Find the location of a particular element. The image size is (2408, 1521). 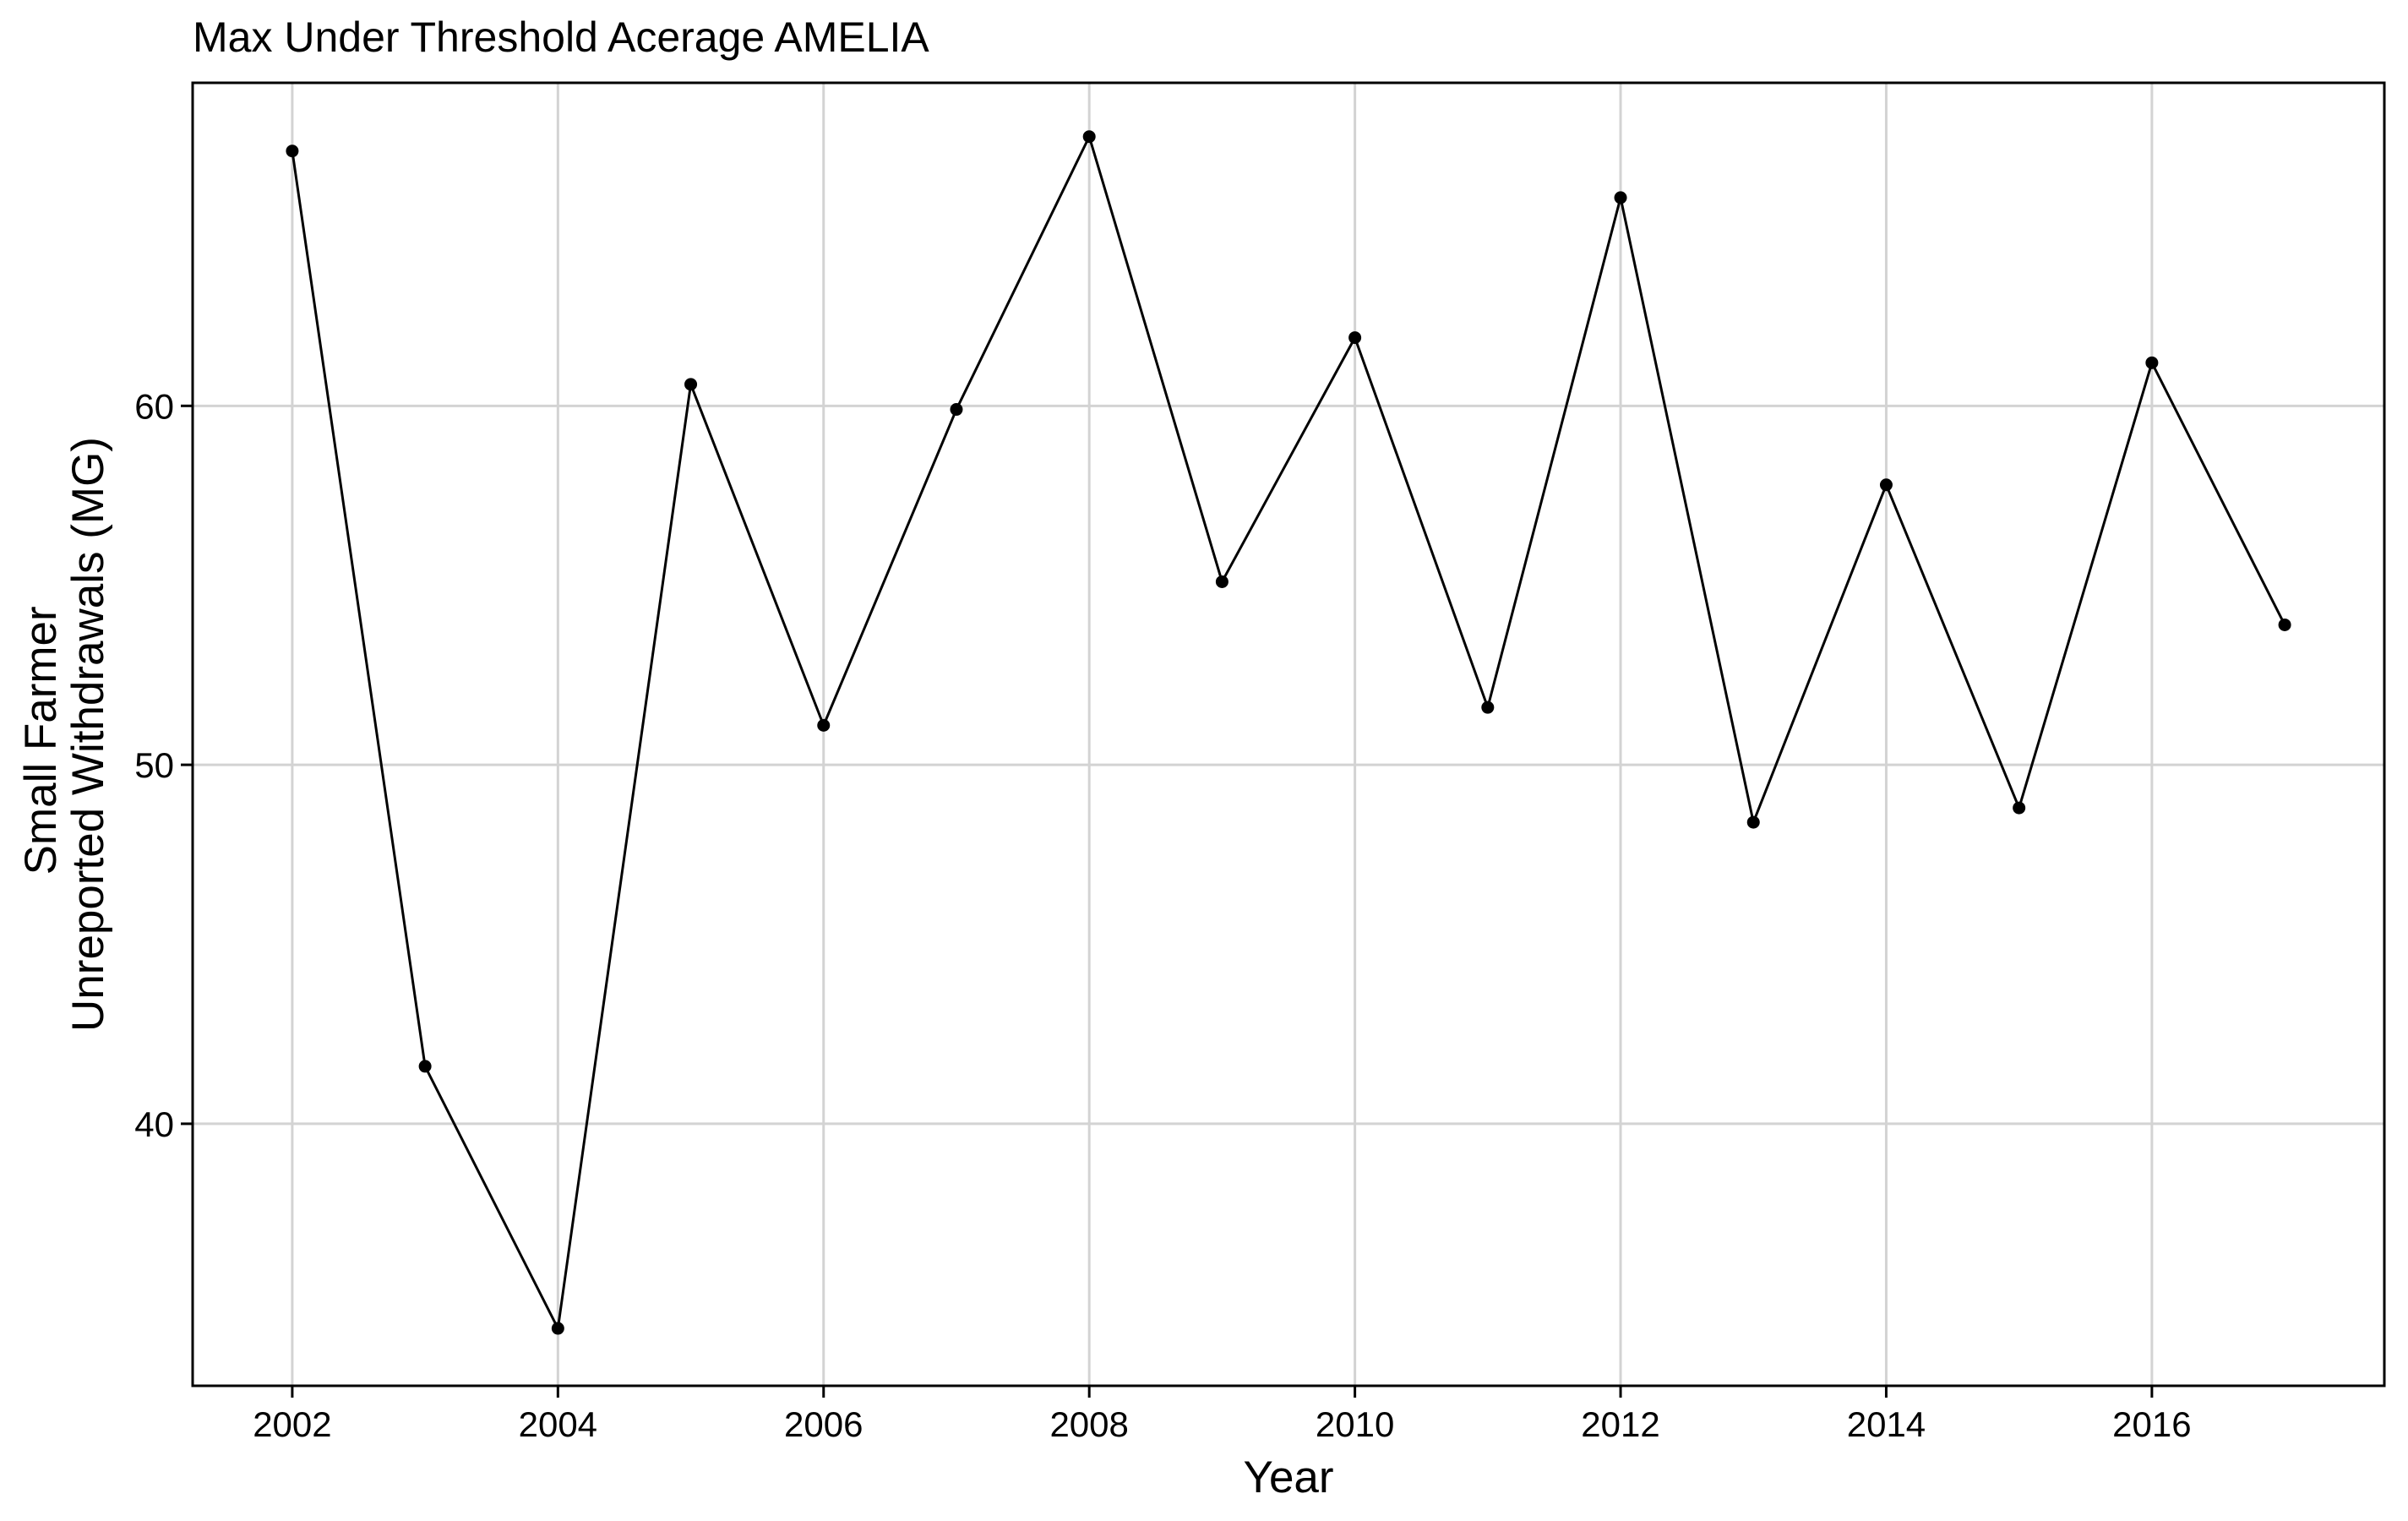

y-axis-title: Small Farmer Unreported Withdrawals (MG) is located at coordinates (64, 734).